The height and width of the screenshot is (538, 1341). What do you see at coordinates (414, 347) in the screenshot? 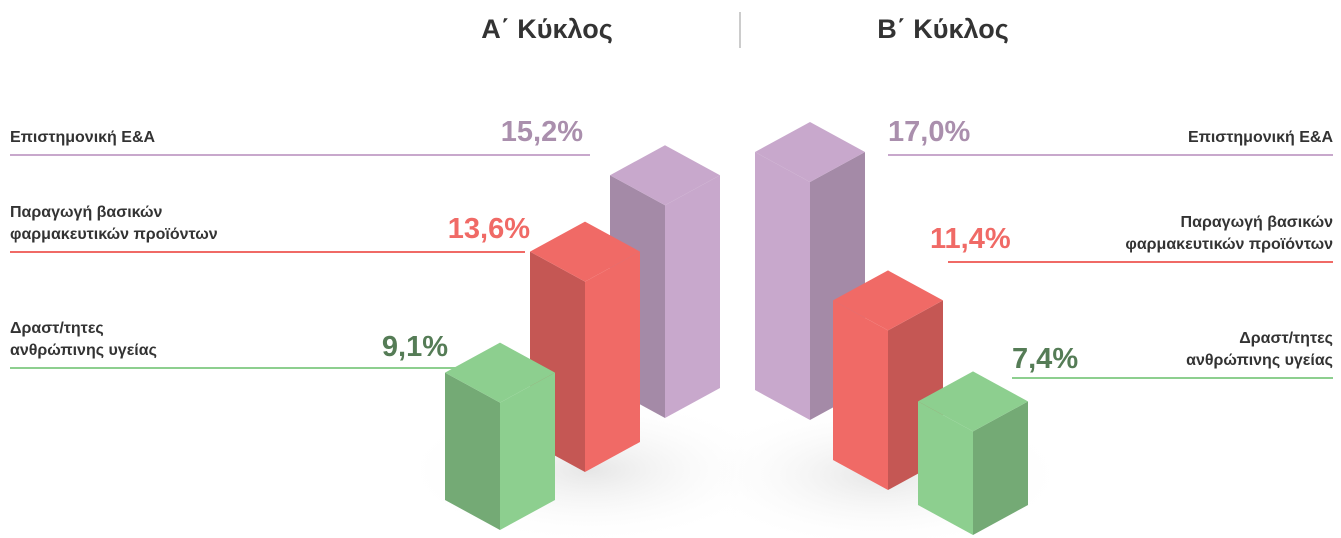
I see `value-label: 9,1%` at bounding box center [414, 347].